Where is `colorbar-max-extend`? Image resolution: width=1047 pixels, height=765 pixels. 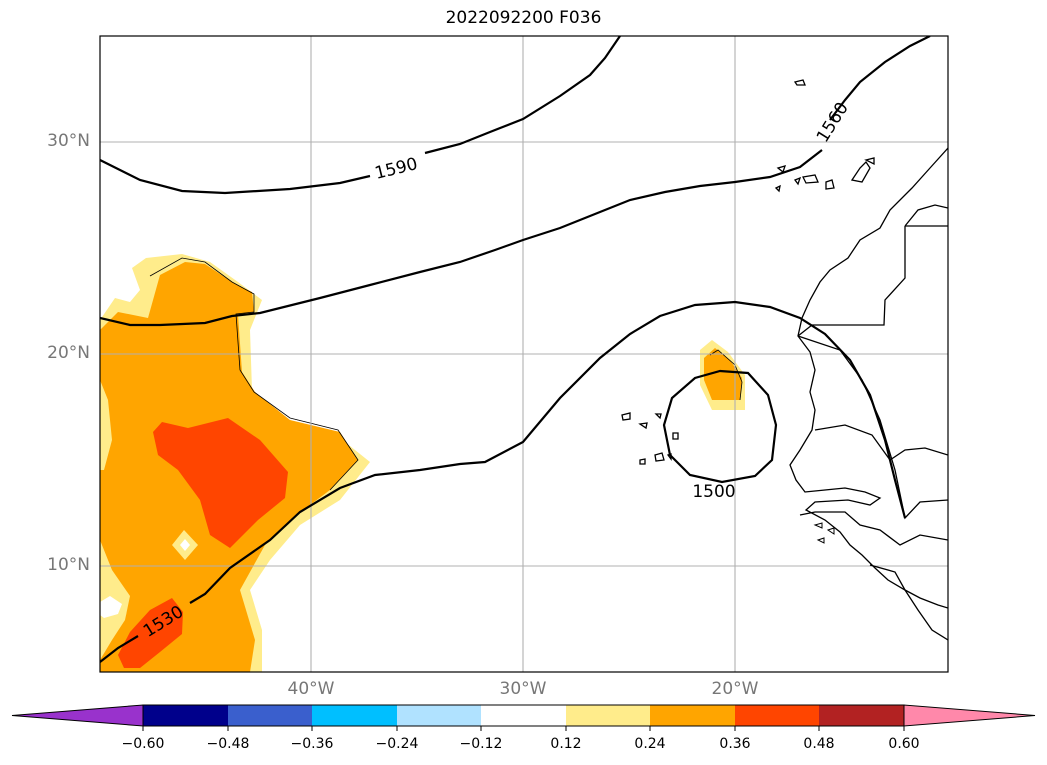 colorbar-max-extend is located at coordinates (969, 715).